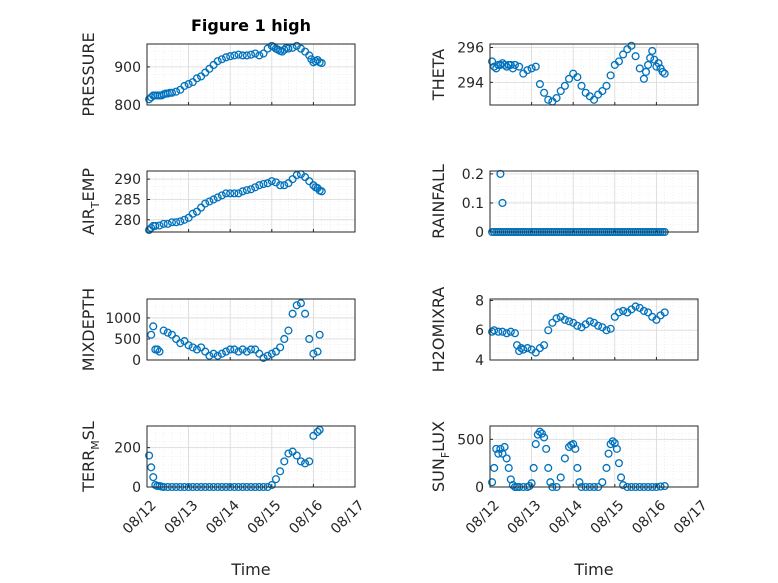 This screenshot has height=583, width=778. What do you see at coordinates (127, 68) in the screenshot?
I see `ytick-label: 900` at bounding box center [127, 68].